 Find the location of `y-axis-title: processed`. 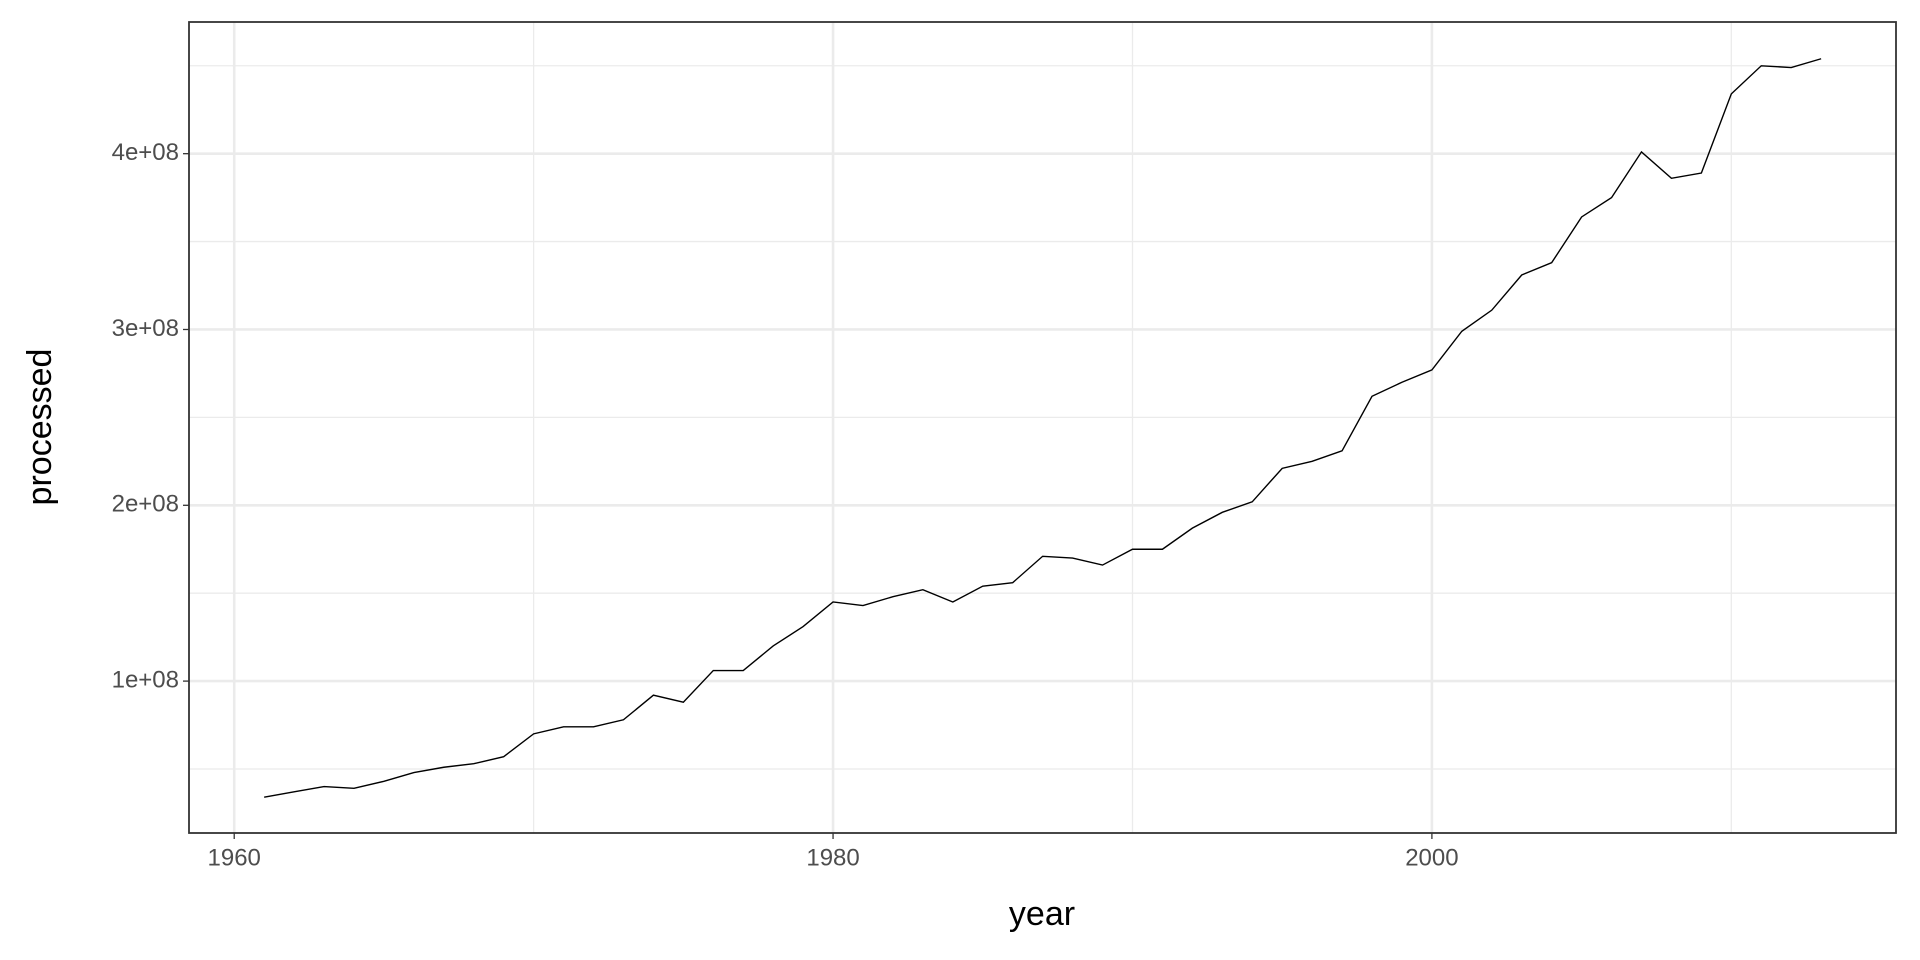

y-axis-title: processed is located at coordinates (40, 427).